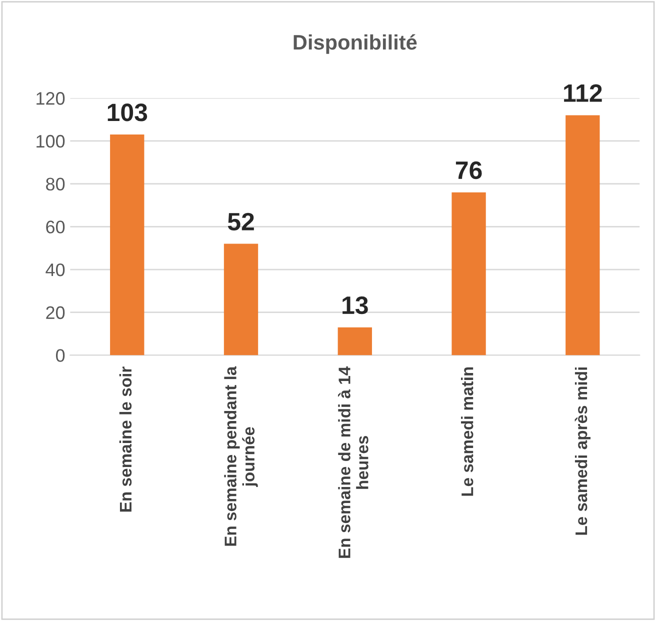 The image size is (656, 621). What do you see at coordinates (50, 98) in the screenshot?
I see `y-tick-label: 120` at bounding box center [50, 98].